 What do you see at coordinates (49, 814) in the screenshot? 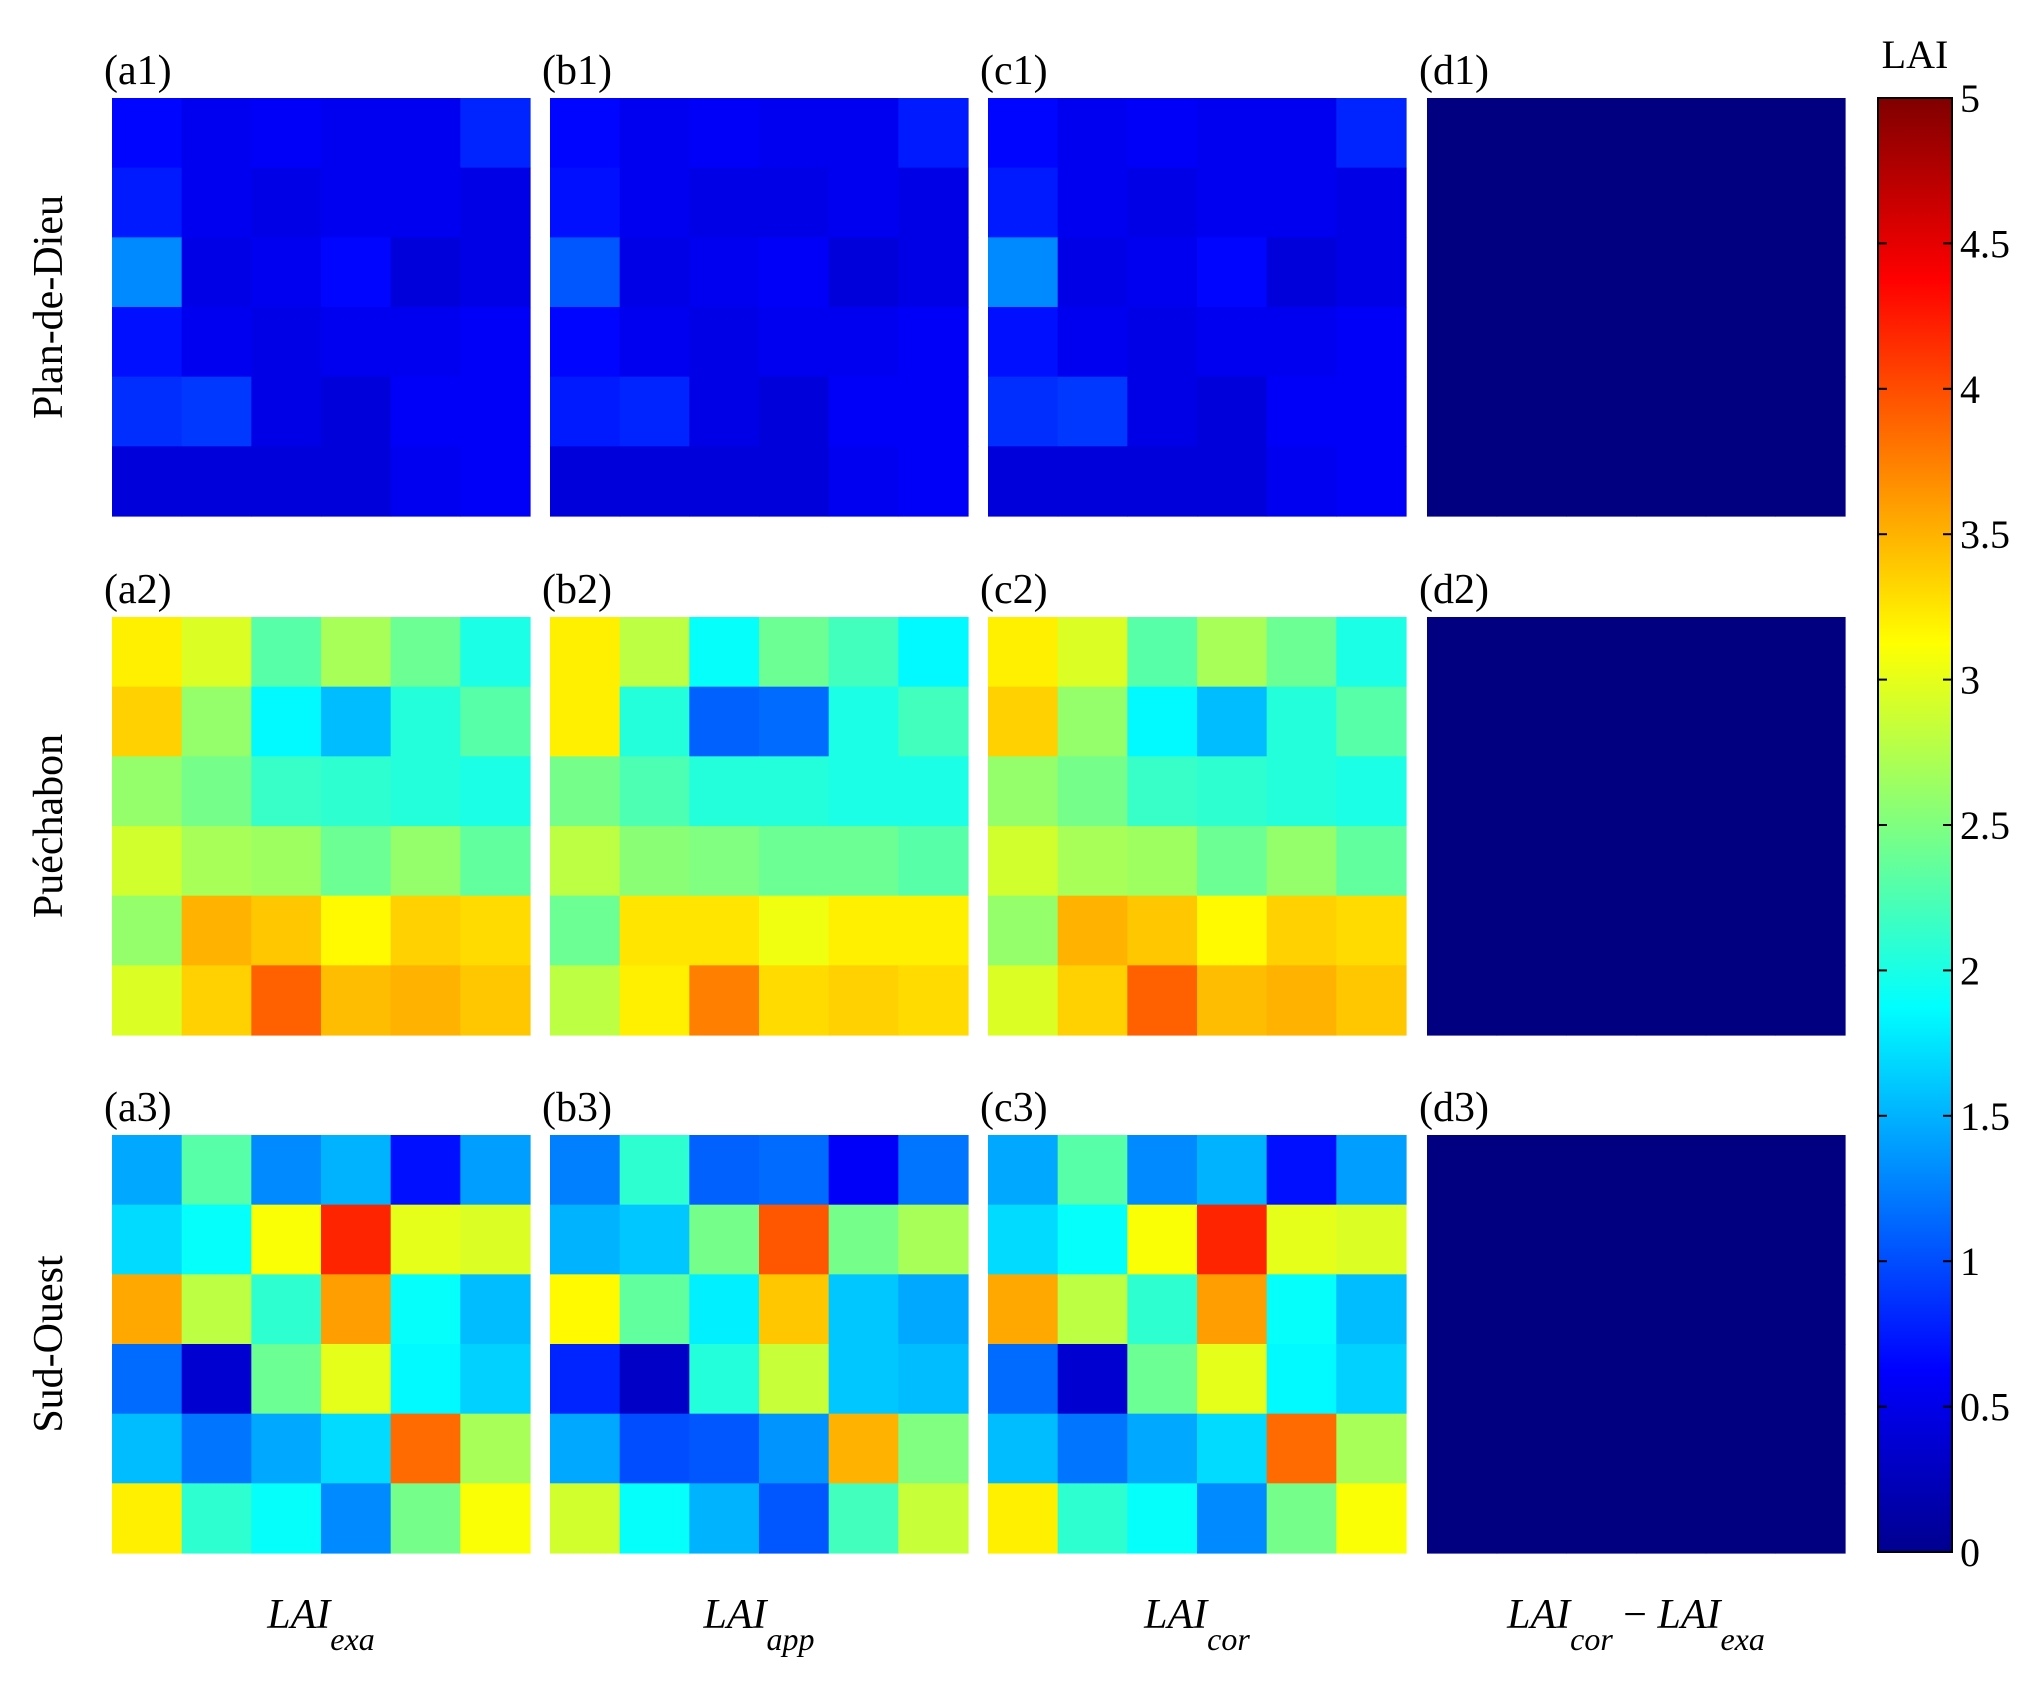
I see `row-labels: Plan-de-Dieu Puéchabon Sud-Ouest` at bounding box center [49, 814].